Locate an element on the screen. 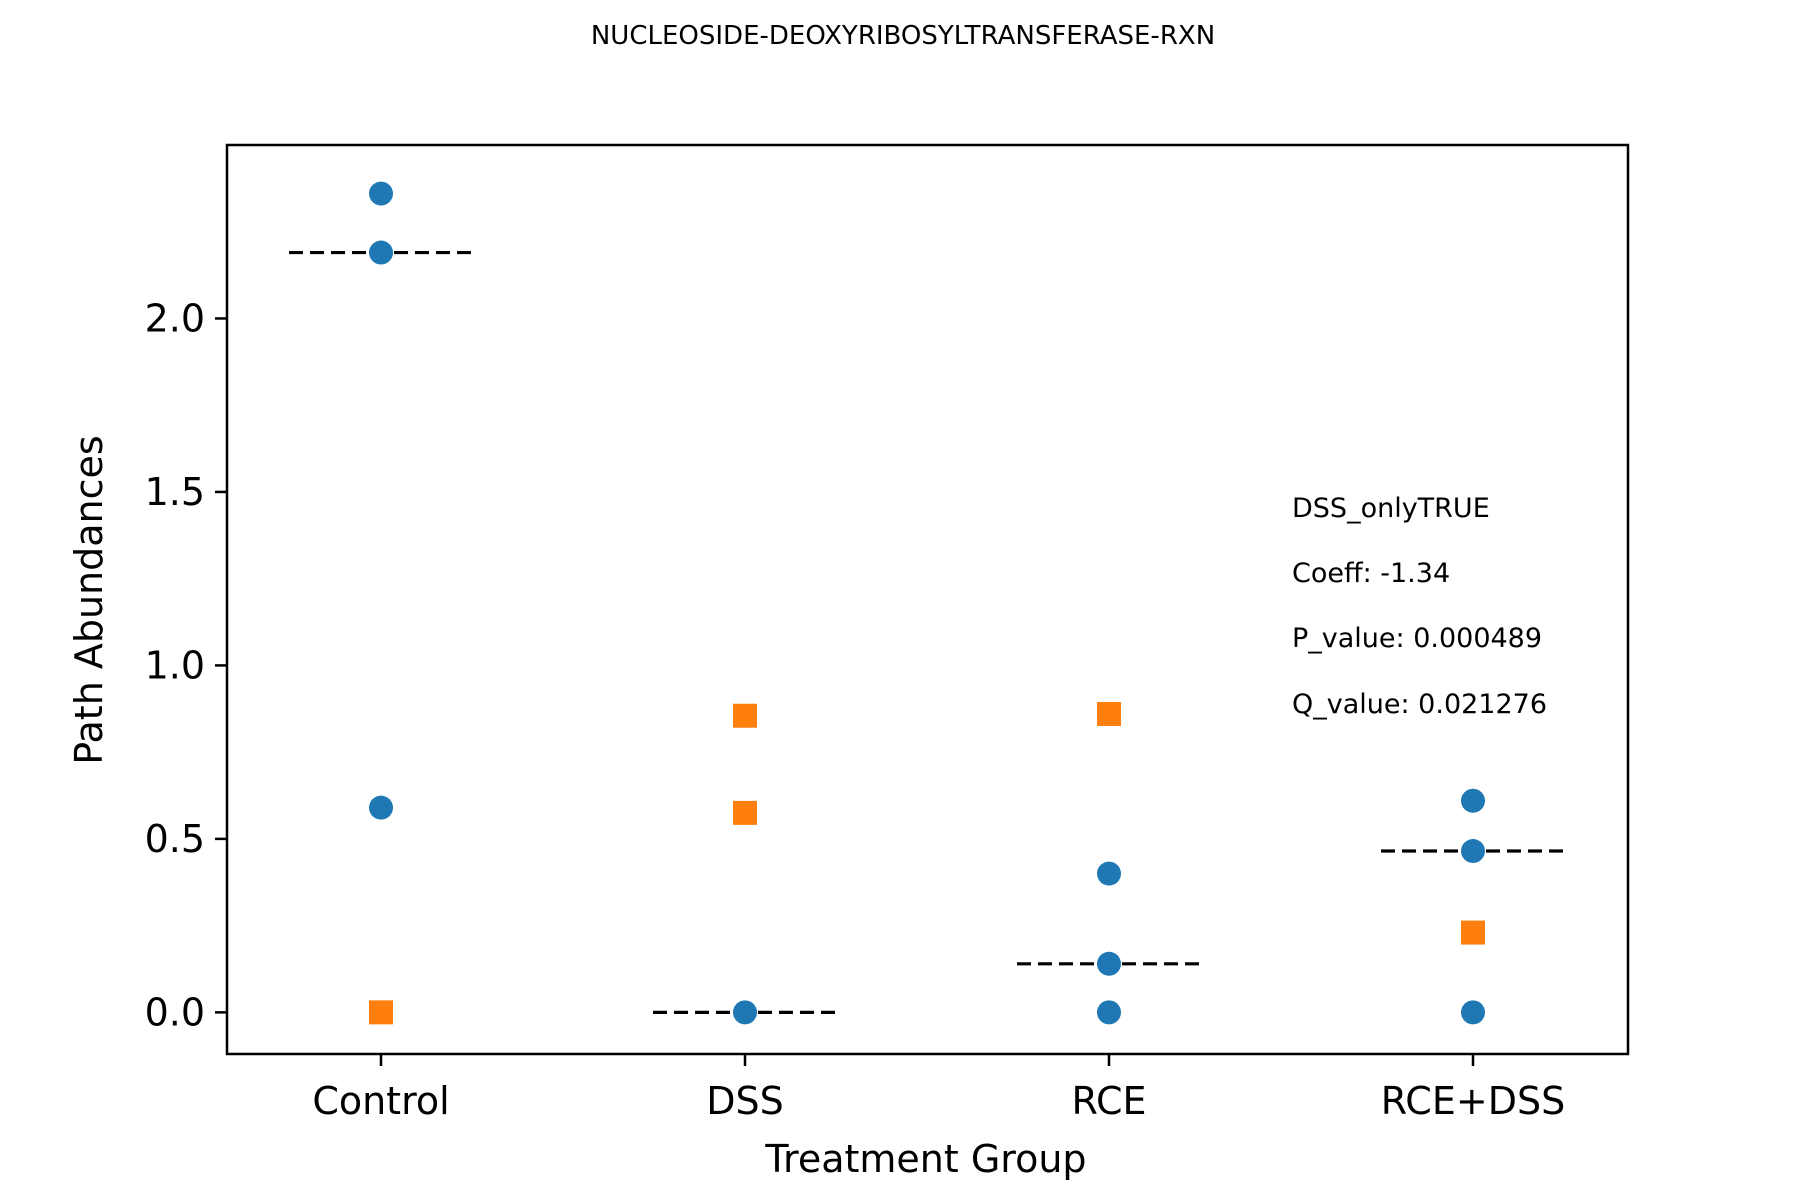 The width and height of the screenshot is (1800, 1200). x-tick-label: RCE+DSS is located at coordinates (1473, 1101).